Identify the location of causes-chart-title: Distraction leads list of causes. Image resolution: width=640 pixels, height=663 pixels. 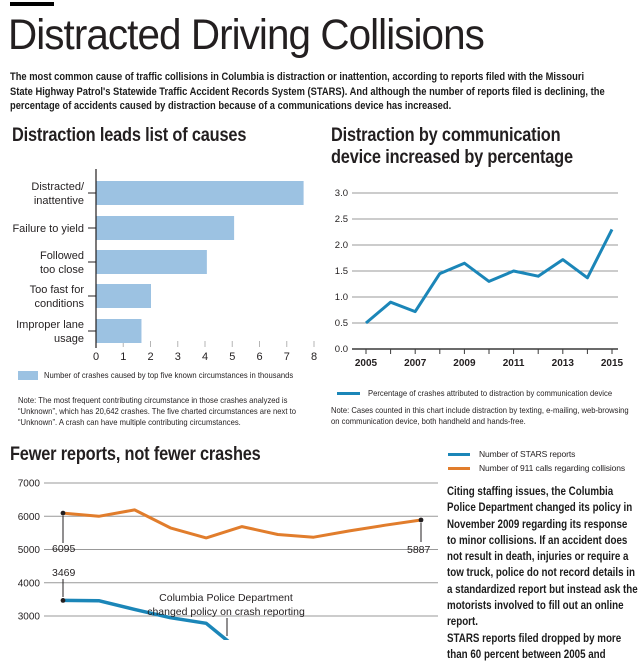
(129, 135).